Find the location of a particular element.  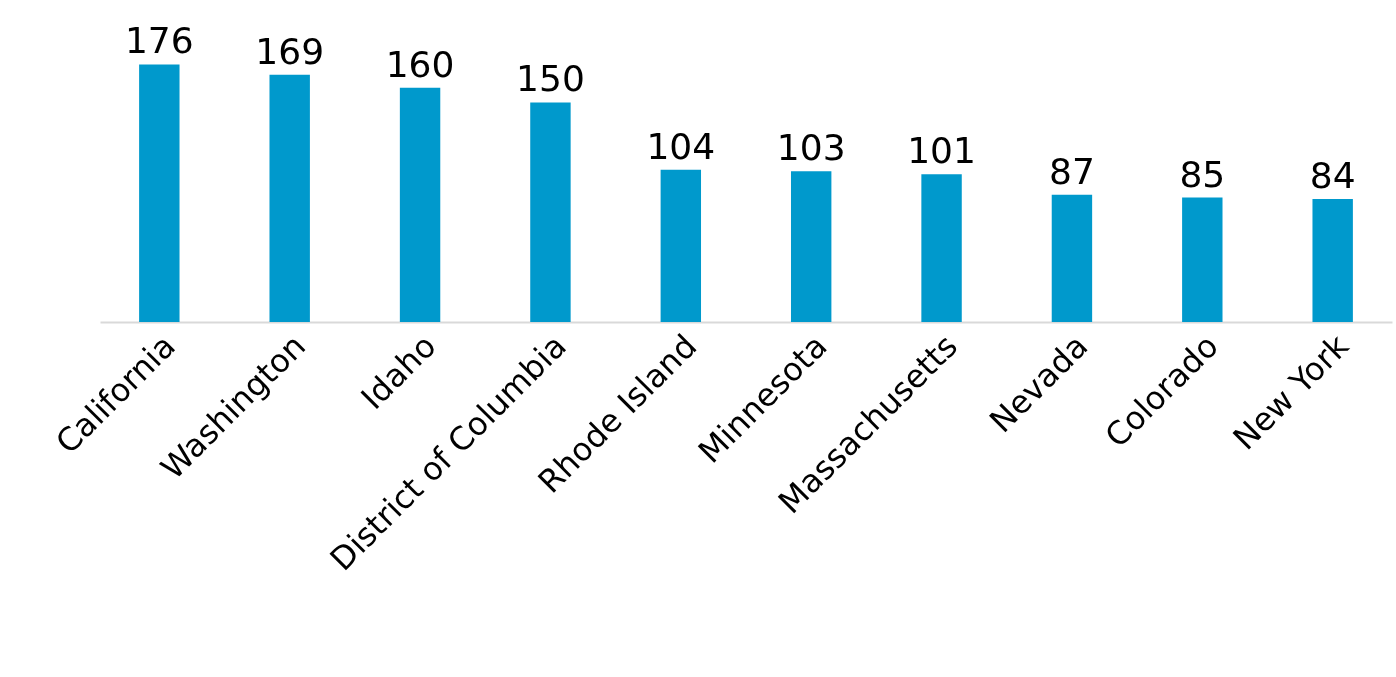

data-label: 160 is located at coordinates (420, 64).